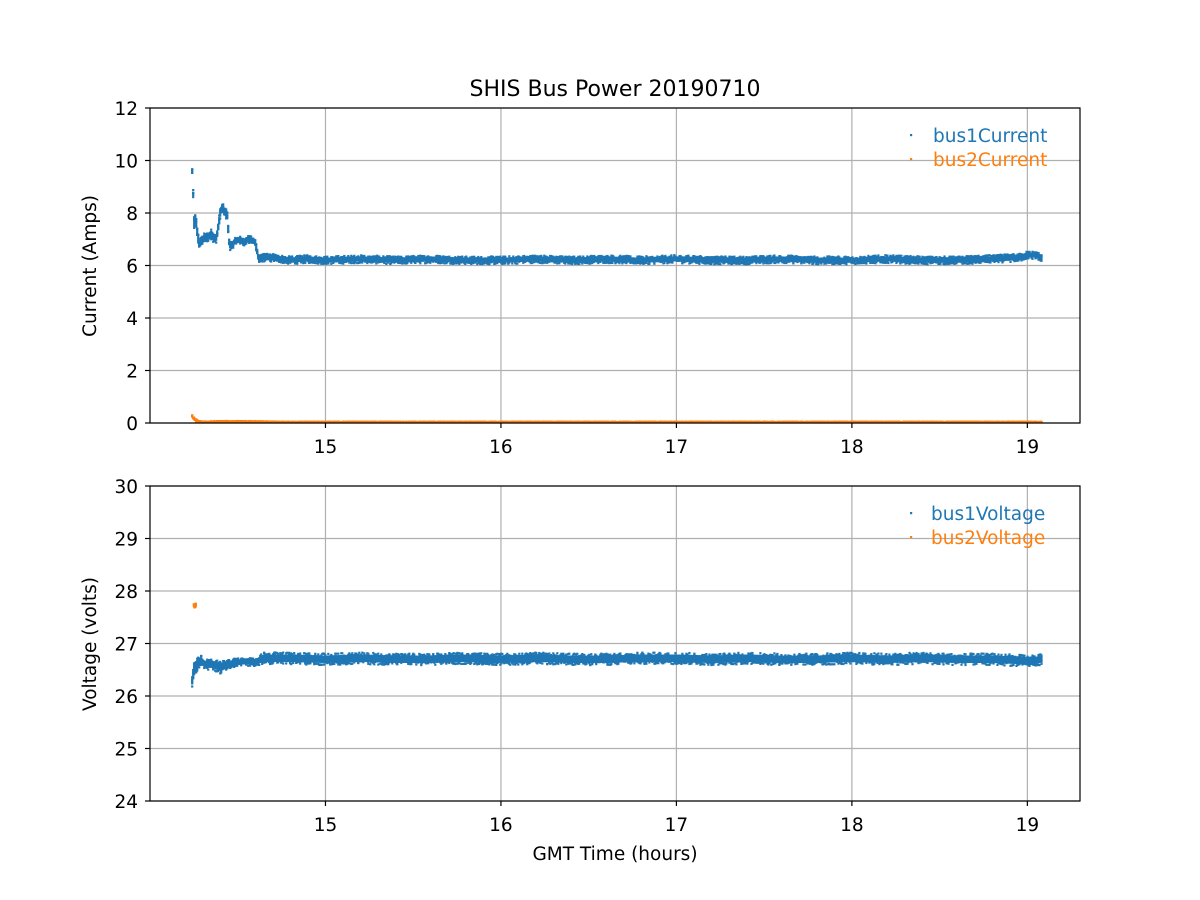 The width and height of the screenshot is (1200, 900). I want to click on chart-title: SHIS Bus Power 20190710, so click(615, 89).